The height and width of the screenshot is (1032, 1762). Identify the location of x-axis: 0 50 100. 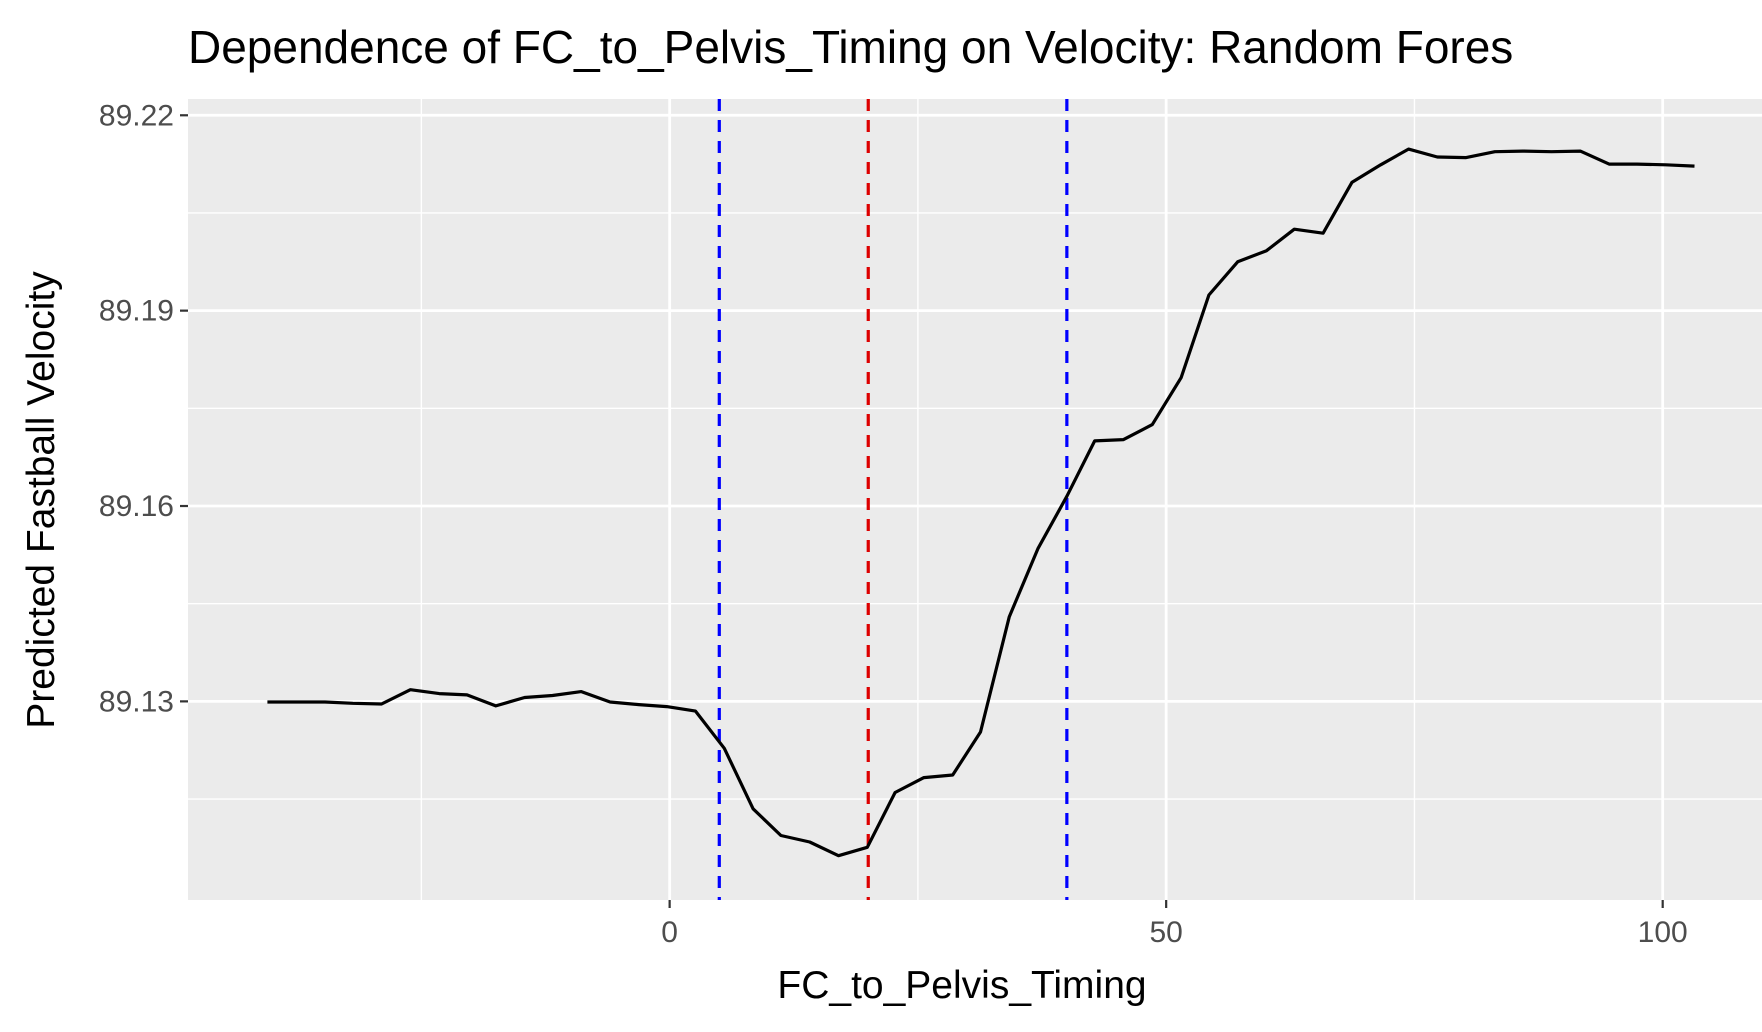
(1174, 924).